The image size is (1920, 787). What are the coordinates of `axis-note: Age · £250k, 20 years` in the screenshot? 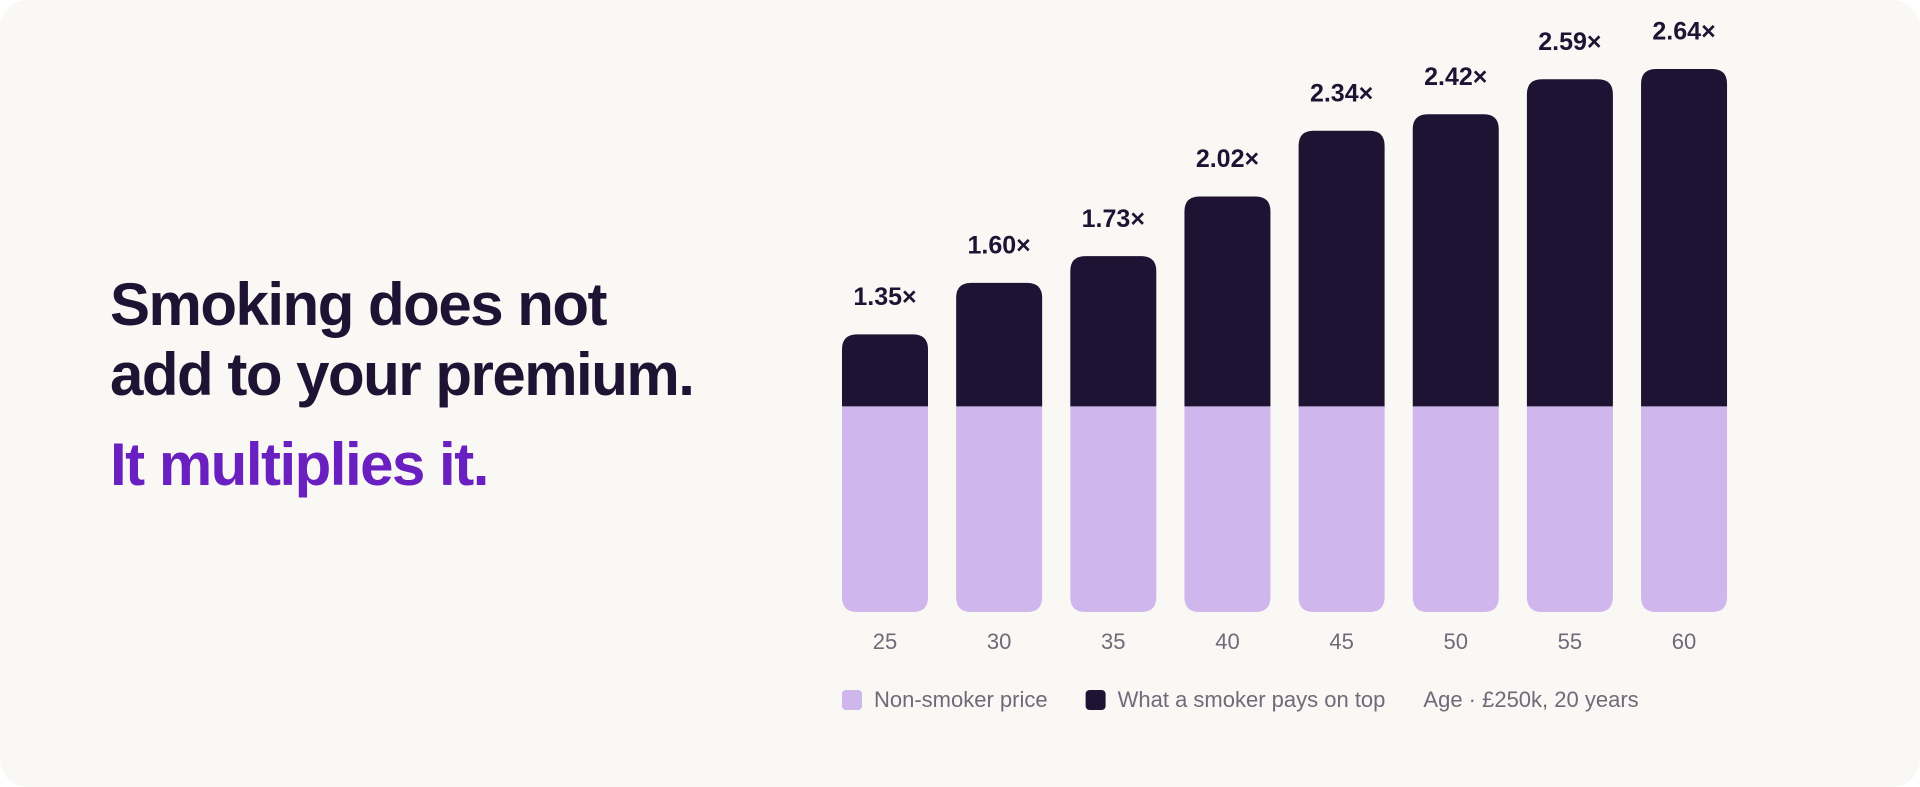 It's located at (1530, 699).